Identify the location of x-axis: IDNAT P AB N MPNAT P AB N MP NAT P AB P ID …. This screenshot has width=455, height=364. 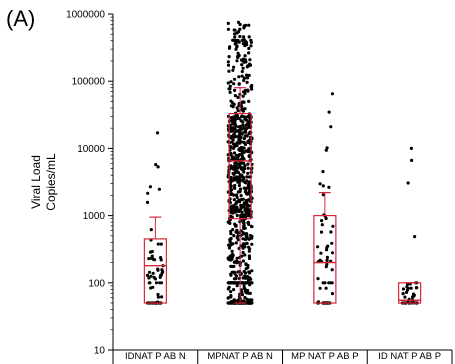
(282, 356).